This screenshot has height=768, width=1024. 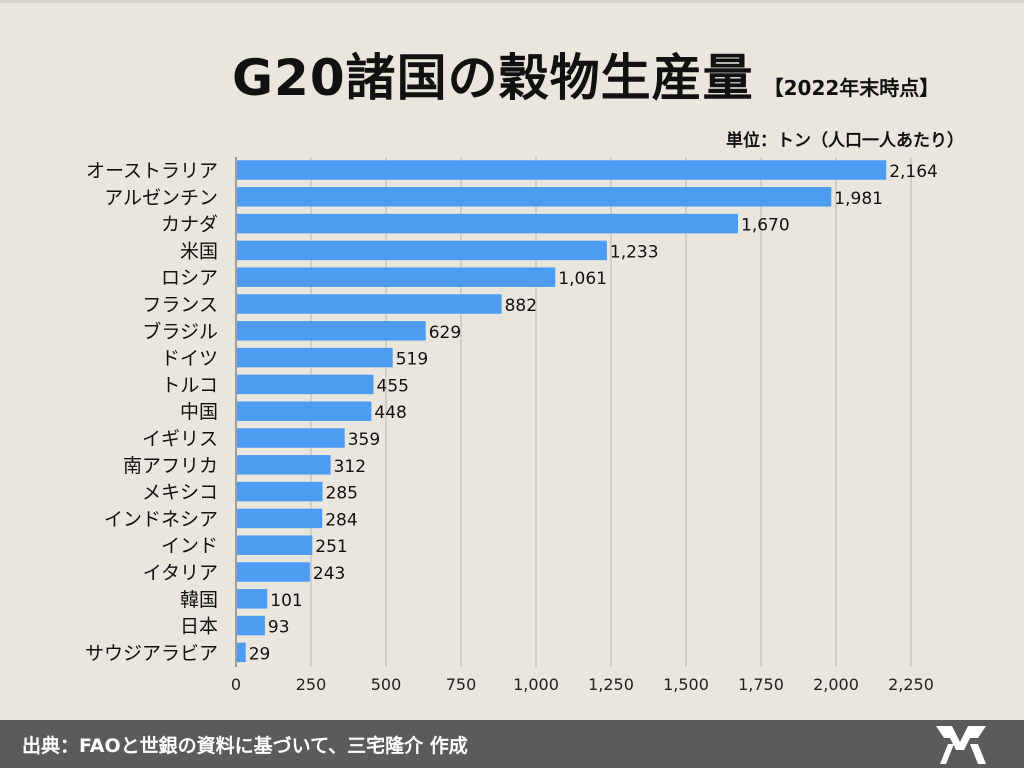 I want to click on category-label: メキシコ, so click(x=180, y=493).